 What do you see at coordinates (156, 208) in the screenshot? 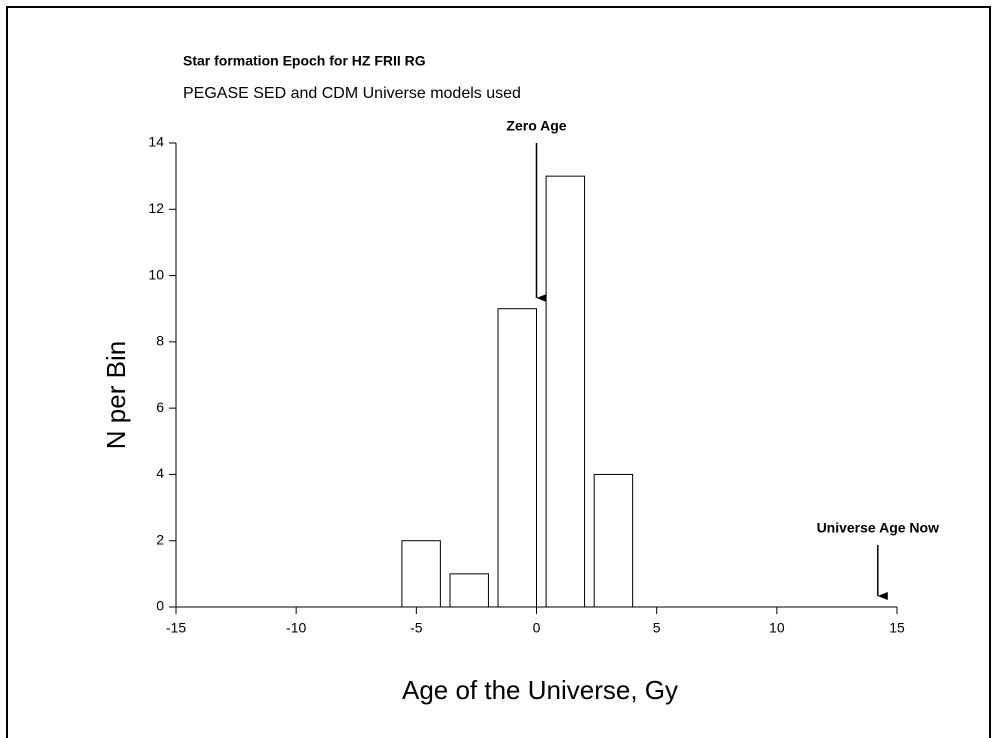
I see `y-tick-label: 12` at bounding box center [156, 208].